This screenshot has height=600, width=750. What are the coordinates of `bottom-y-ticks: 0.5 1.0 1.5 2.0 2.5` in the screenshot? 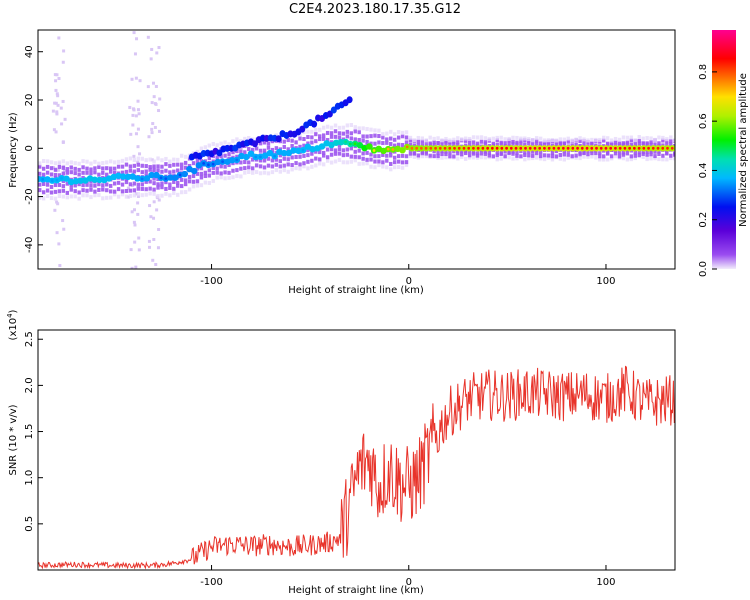 It's located at (33, 431).